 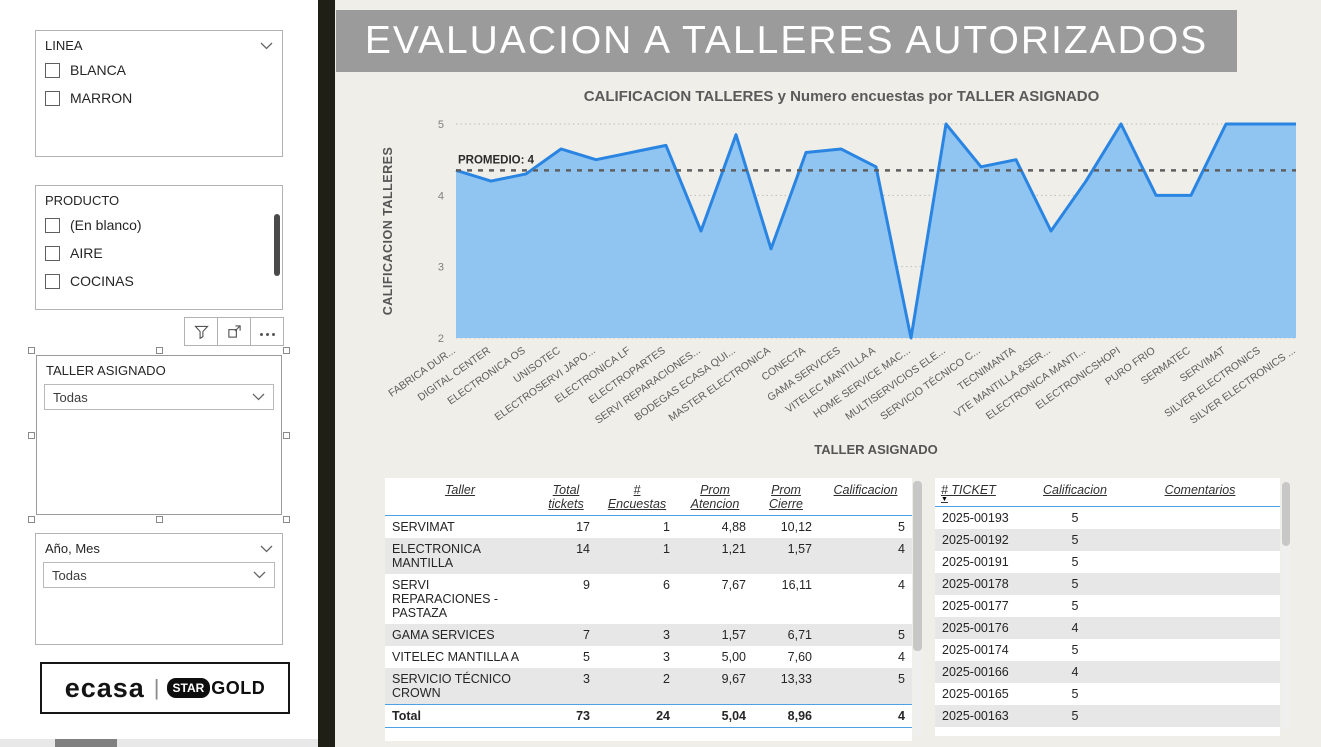 I want to click on linea-slicer-title: LINEA, so click(x=64, y=45).